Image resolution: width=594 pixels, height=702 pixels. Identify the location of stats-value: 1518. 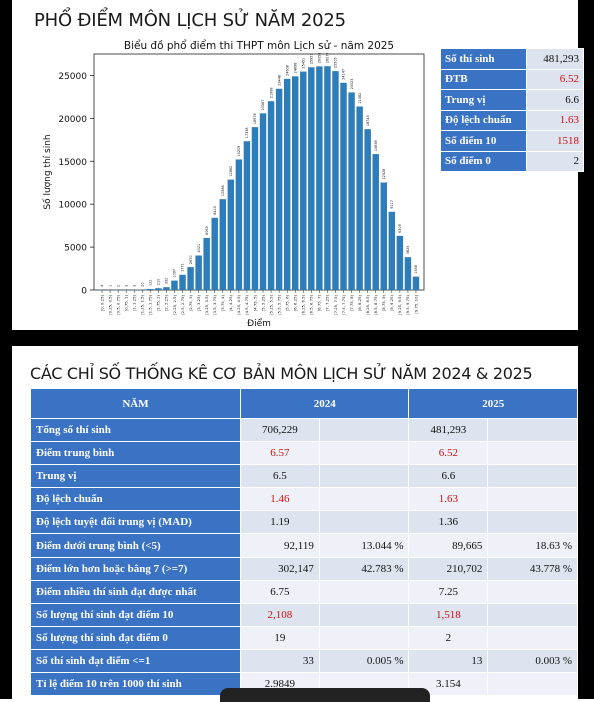
(555, 141).